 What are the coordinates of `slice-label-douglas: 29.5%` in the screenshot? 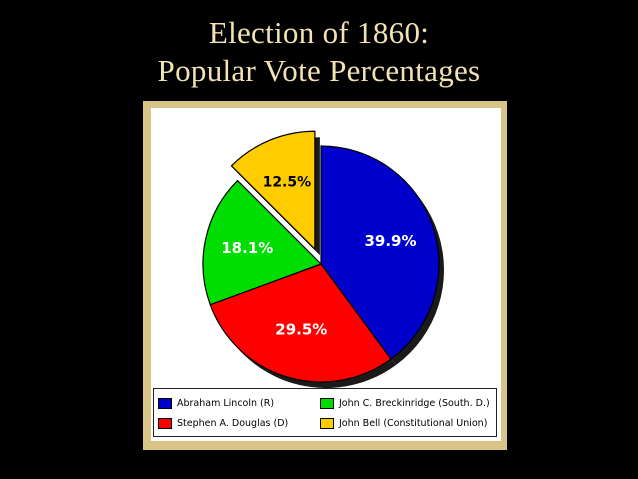 It's located at (301, 330).